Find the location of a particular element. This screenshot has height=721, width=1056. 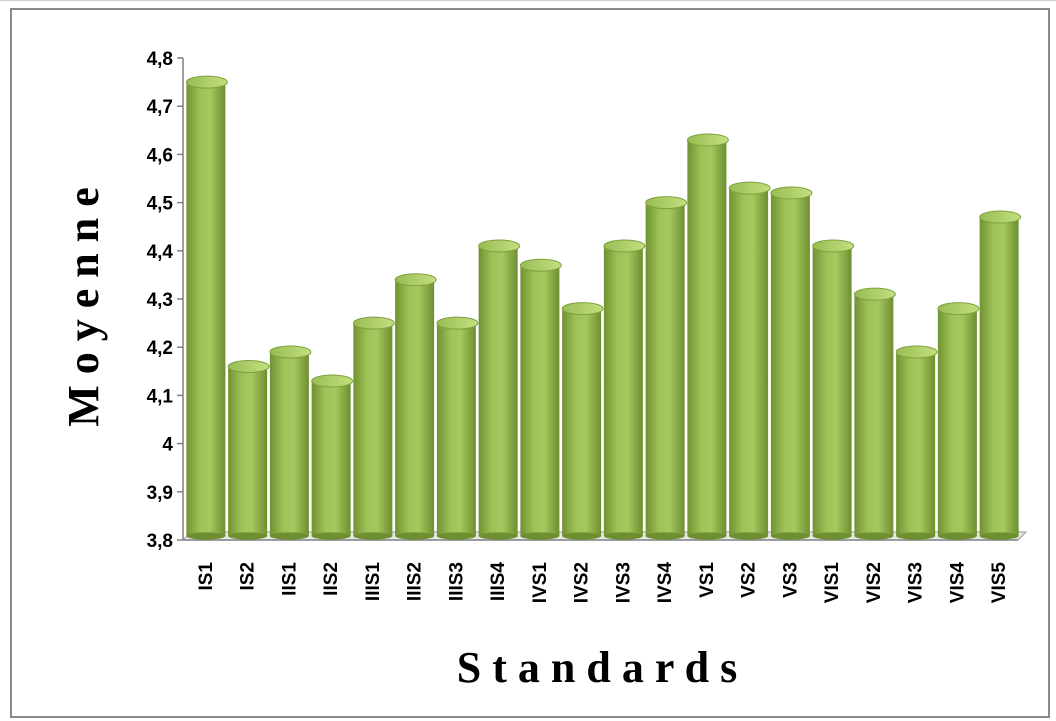

bar-VIS1 is located at coordinates (833, 389).